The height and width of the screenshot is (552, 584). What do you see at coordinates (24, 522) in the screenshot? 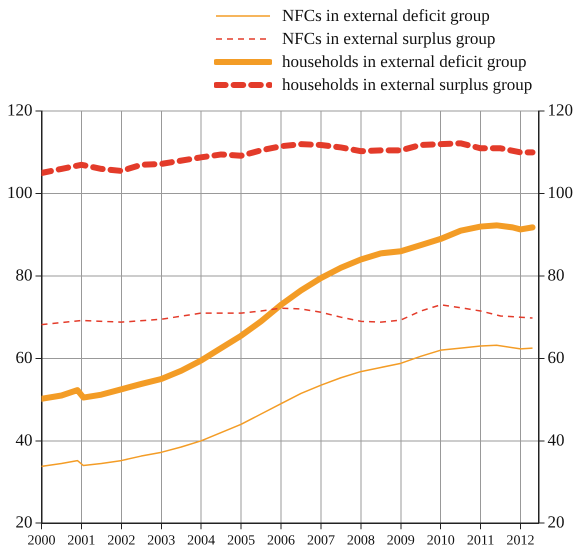
I see `y-tick-label: 20` at bounding box center [24, 522].